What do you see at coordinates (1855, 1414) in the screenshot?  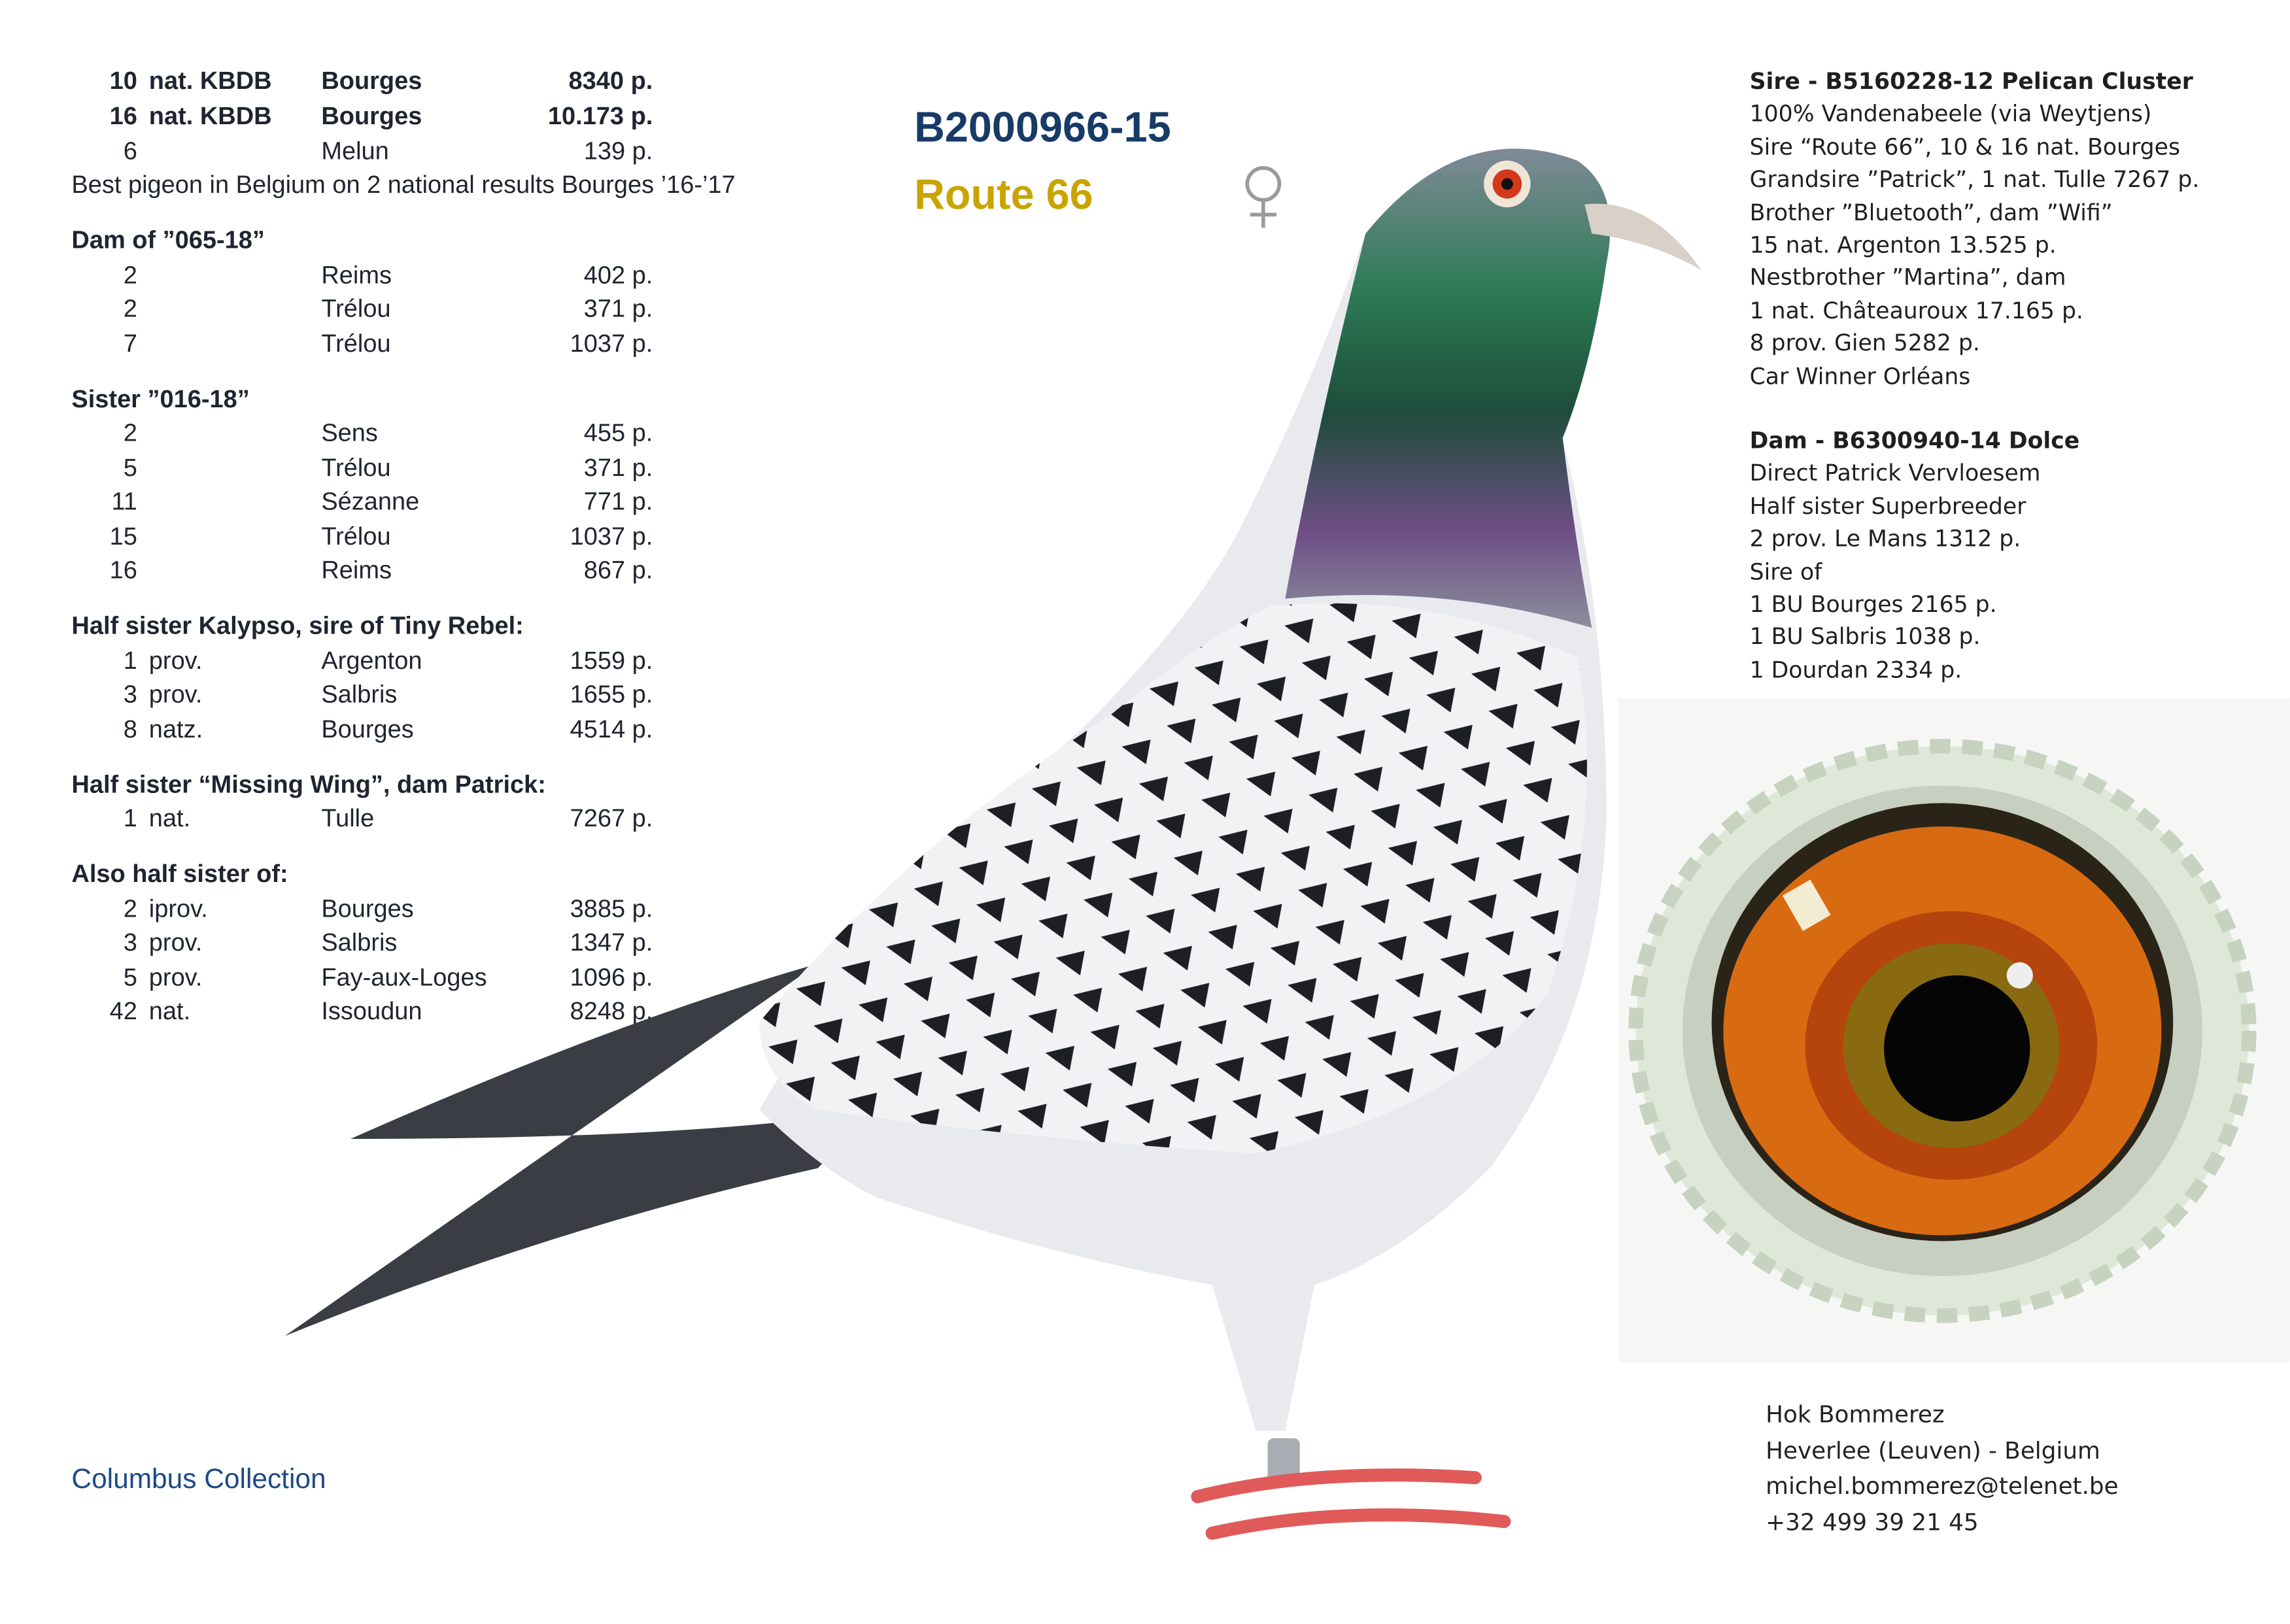 I see `loft-name: Hok Bommerez` at bounding box center [1855, 1414].